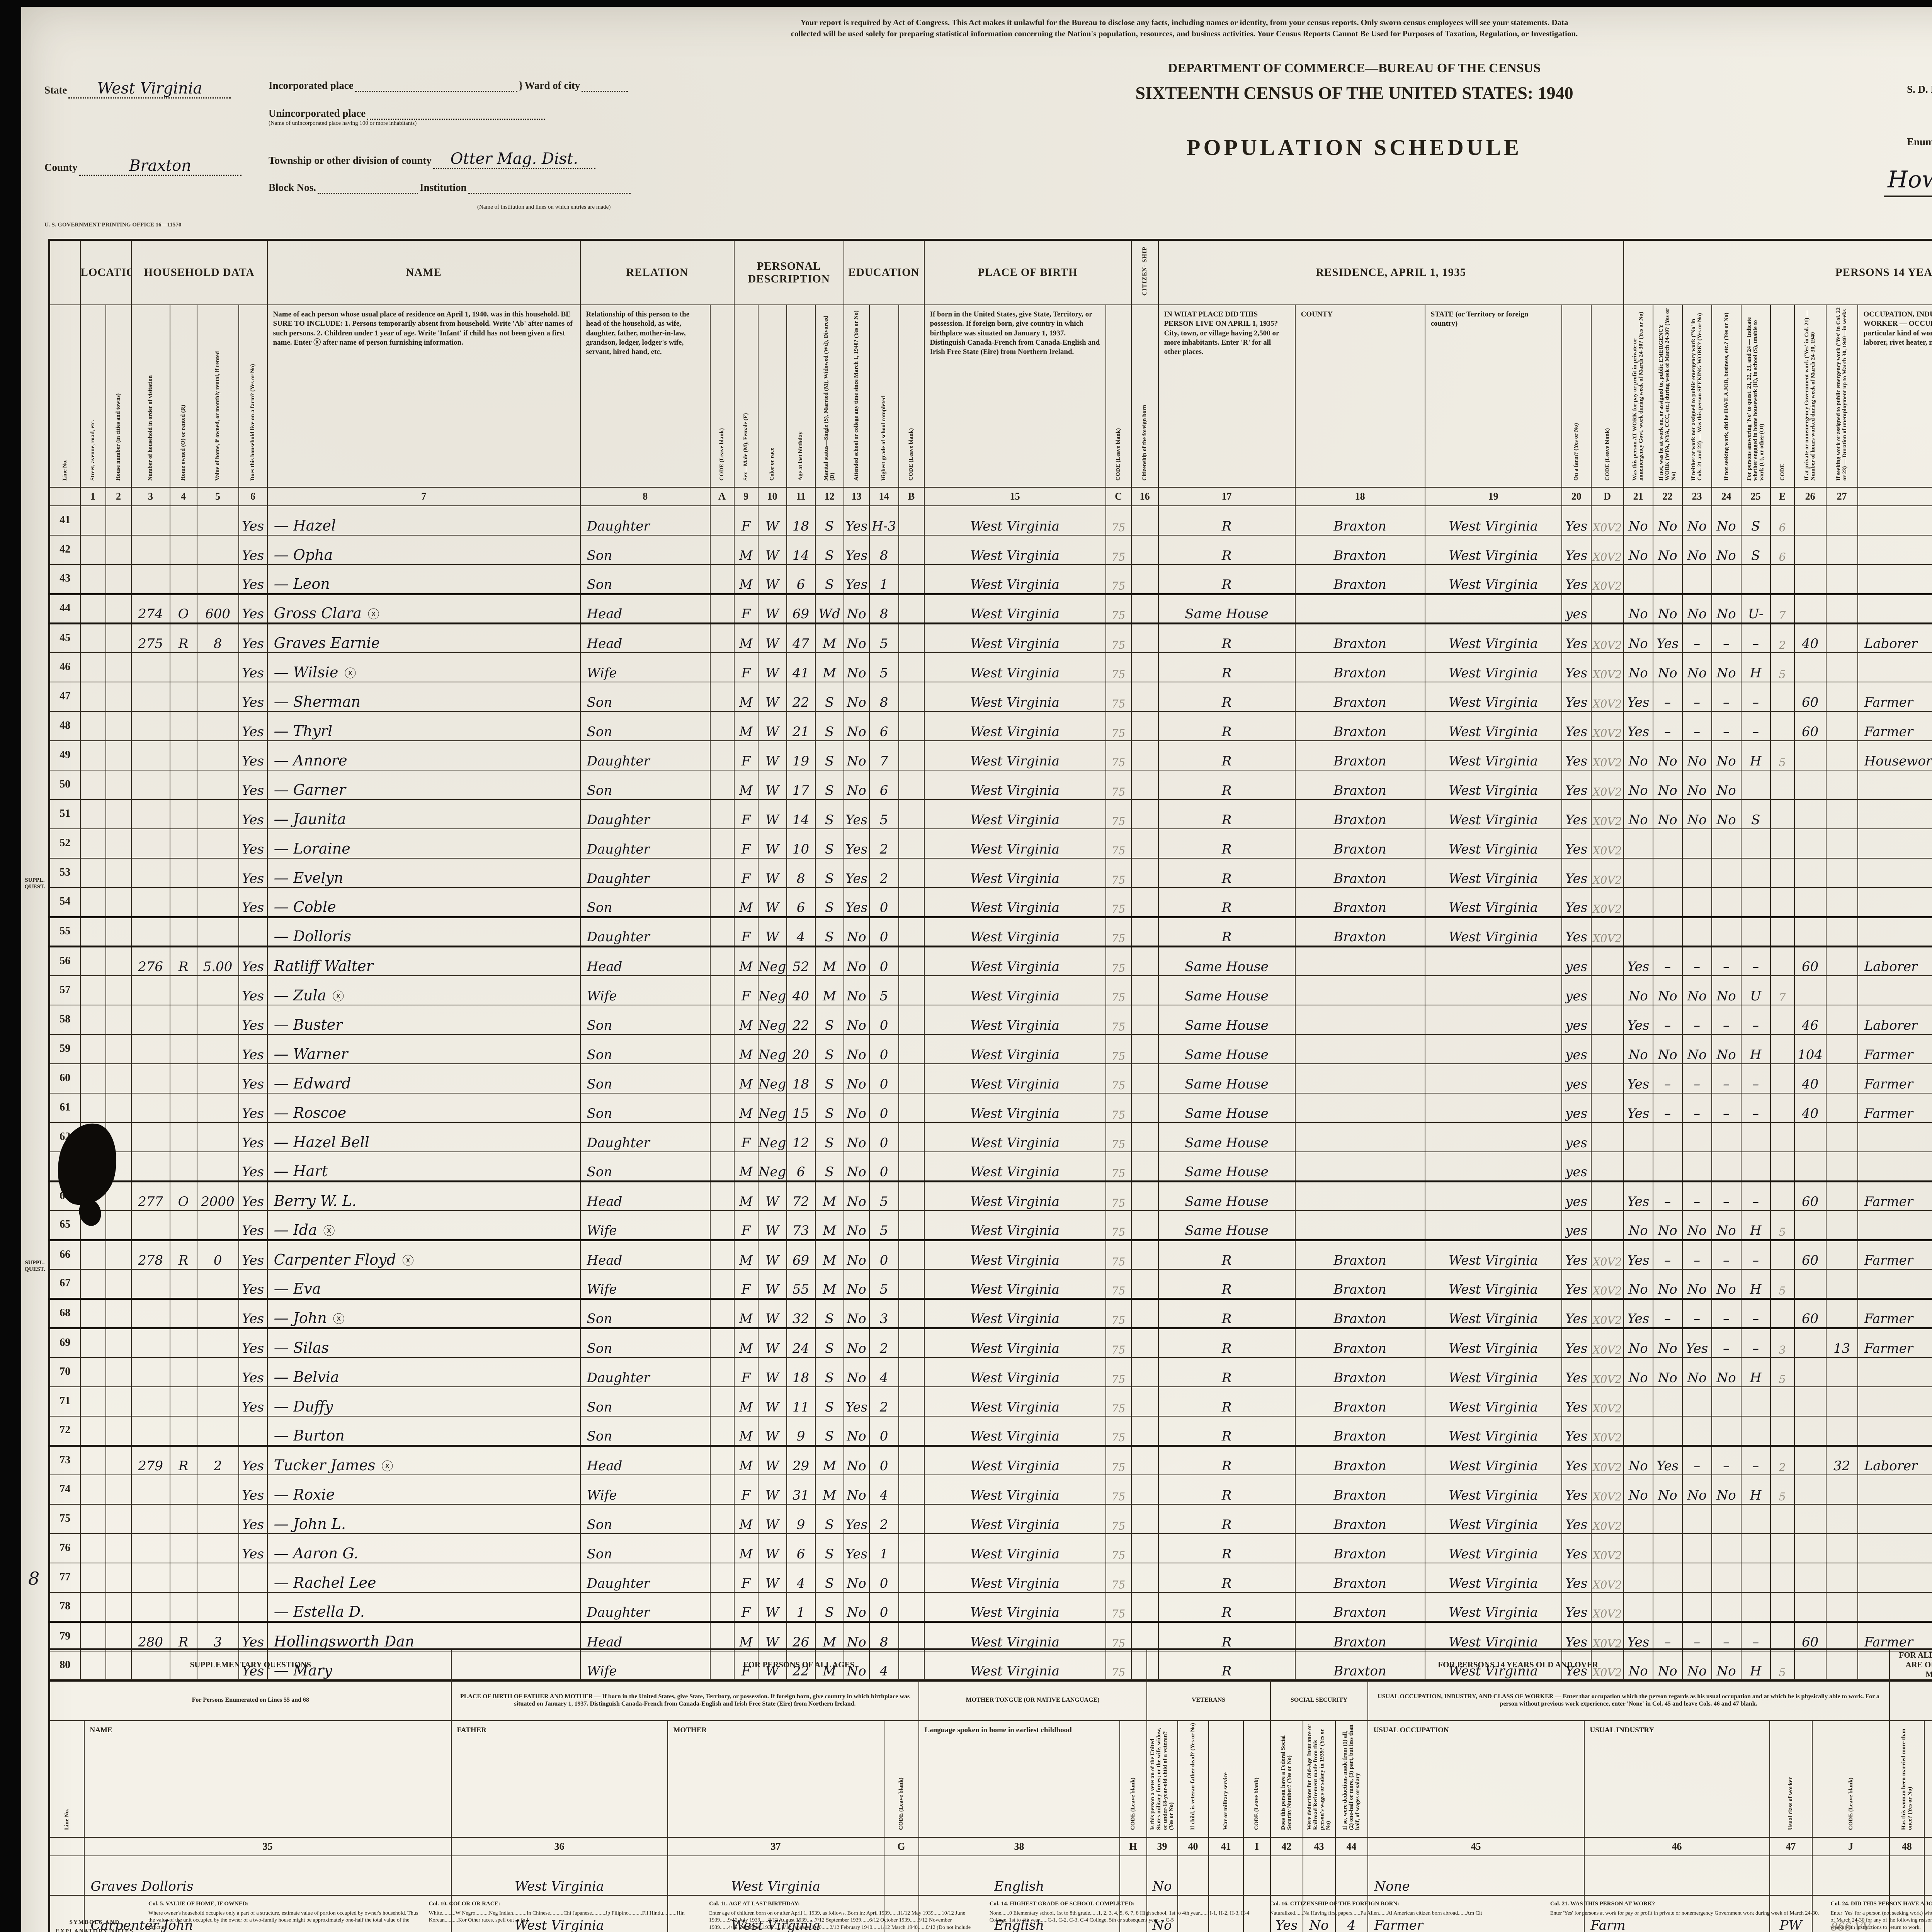  Describe the element at coordinates (1014, 1166) in the screenshot. I see `place-of-birth: West Virginia` at that location.